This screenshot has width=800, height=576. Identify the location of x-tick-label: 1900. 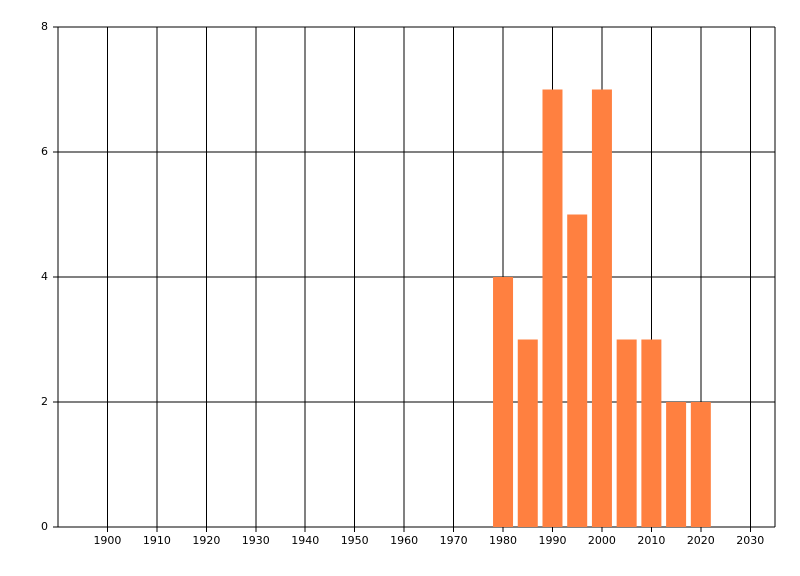
(107, 540).